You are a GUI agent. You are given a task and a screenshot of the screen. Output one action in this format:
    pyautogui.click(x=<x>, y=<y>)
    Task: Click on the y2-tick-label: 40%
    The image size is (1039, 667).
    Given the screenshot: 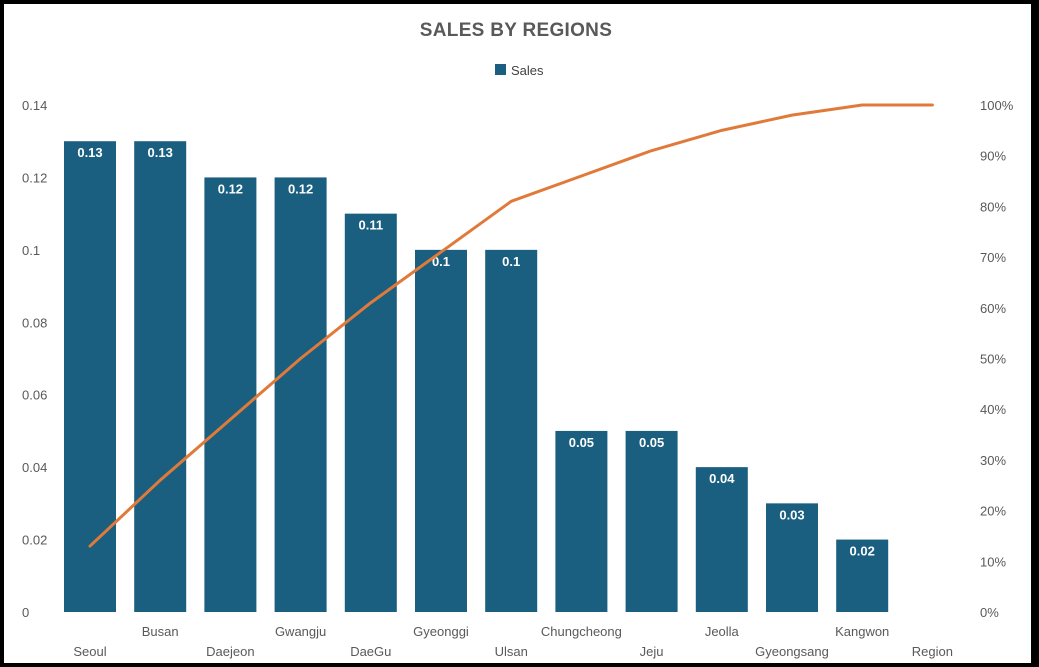 What is the action you would take?
    pyautogui.click(x=993, y=409)
    